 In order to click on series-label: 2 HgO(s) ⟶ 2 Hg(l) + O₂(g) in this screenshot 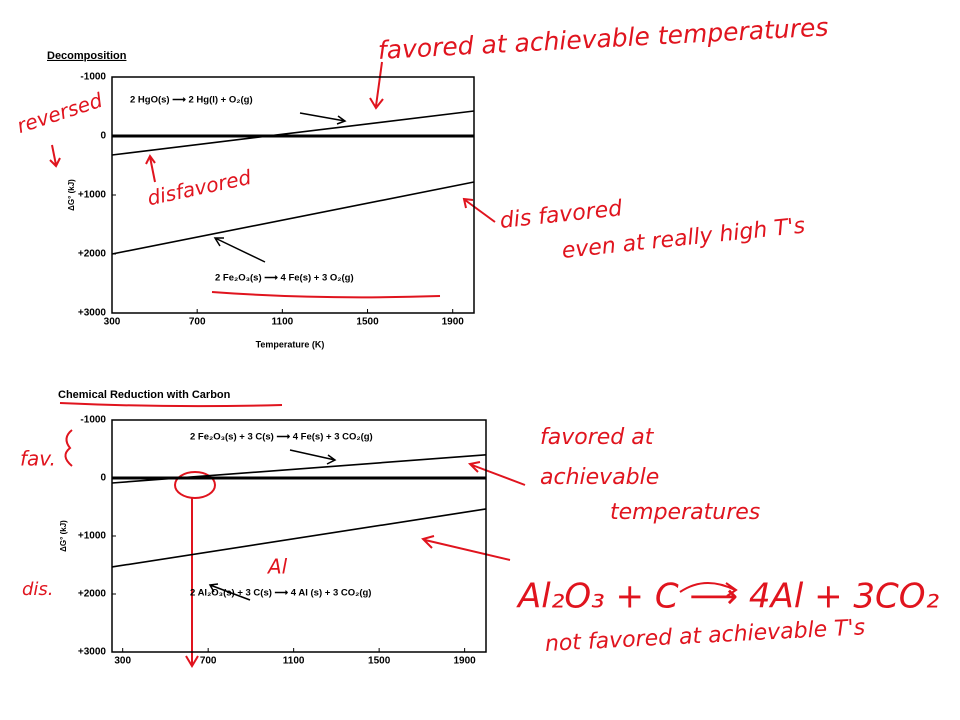, I will do `click(191, 100)`.